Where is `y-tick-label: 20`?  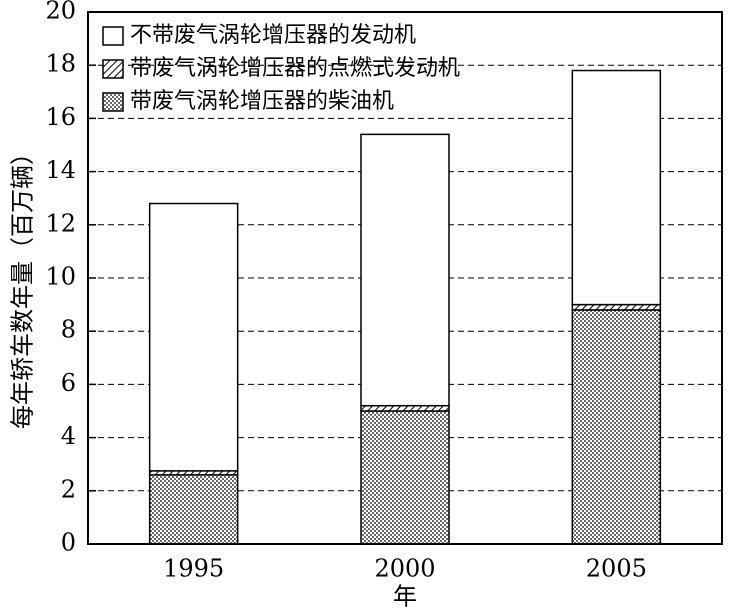
y-tick-label: 20 is located at coordinates (60, 12).